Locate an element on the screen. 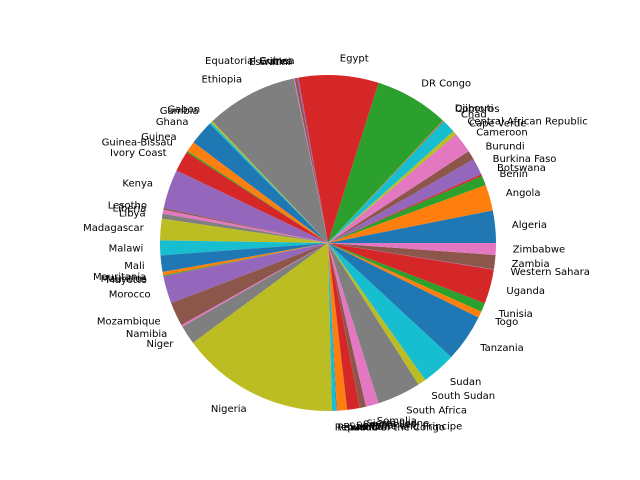 The height and width of the screenshot is (480, 640). slice-label-tunisia: Tunisia is located at coordinates (515, 314).